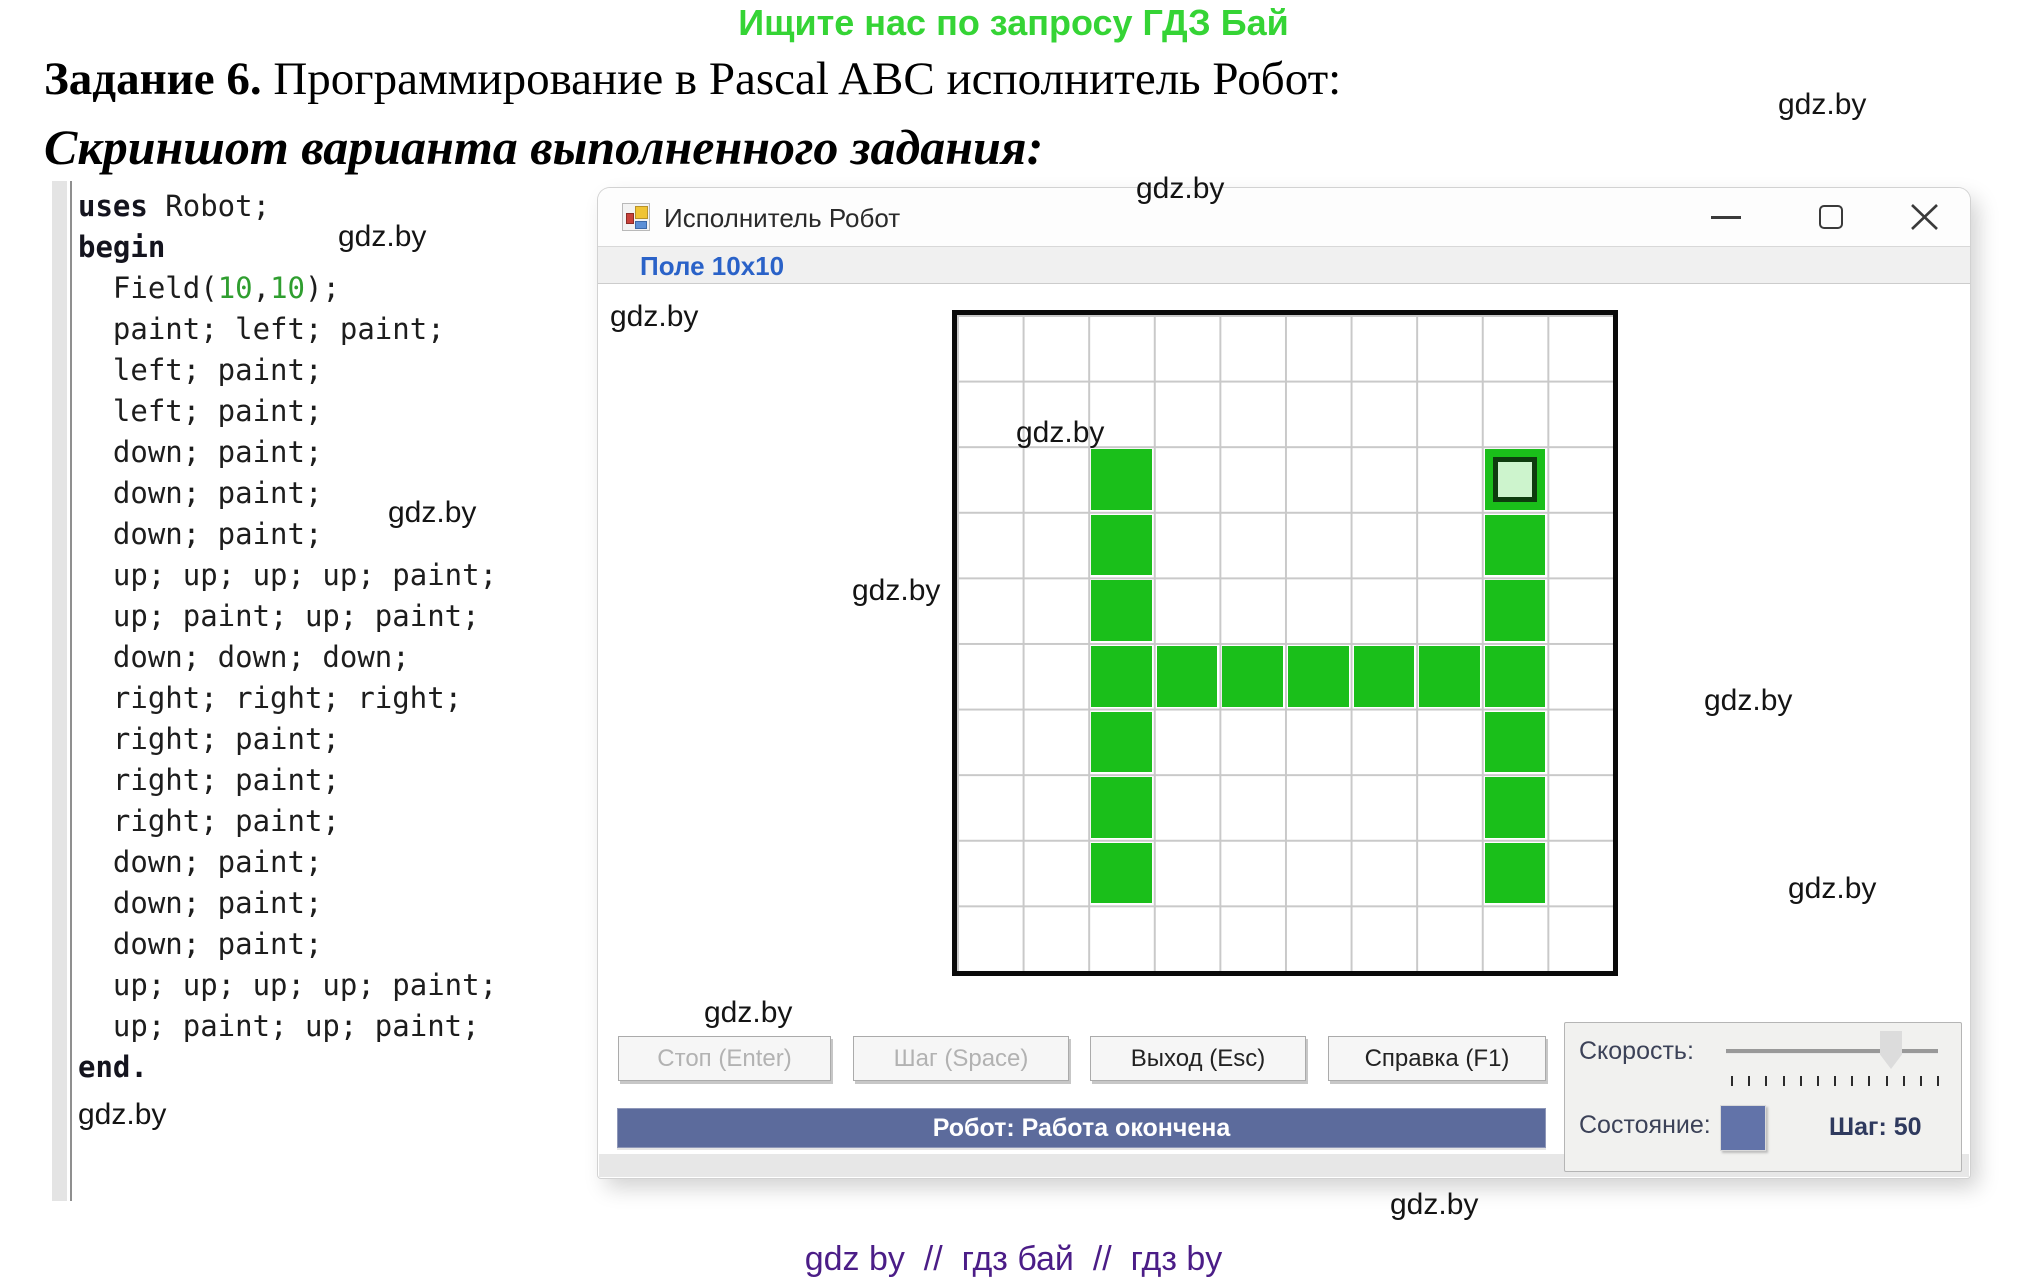 This screenshot has height=1284, width=2027. I want to click on page-title-task-number: Задание 6., so click(153, 79).